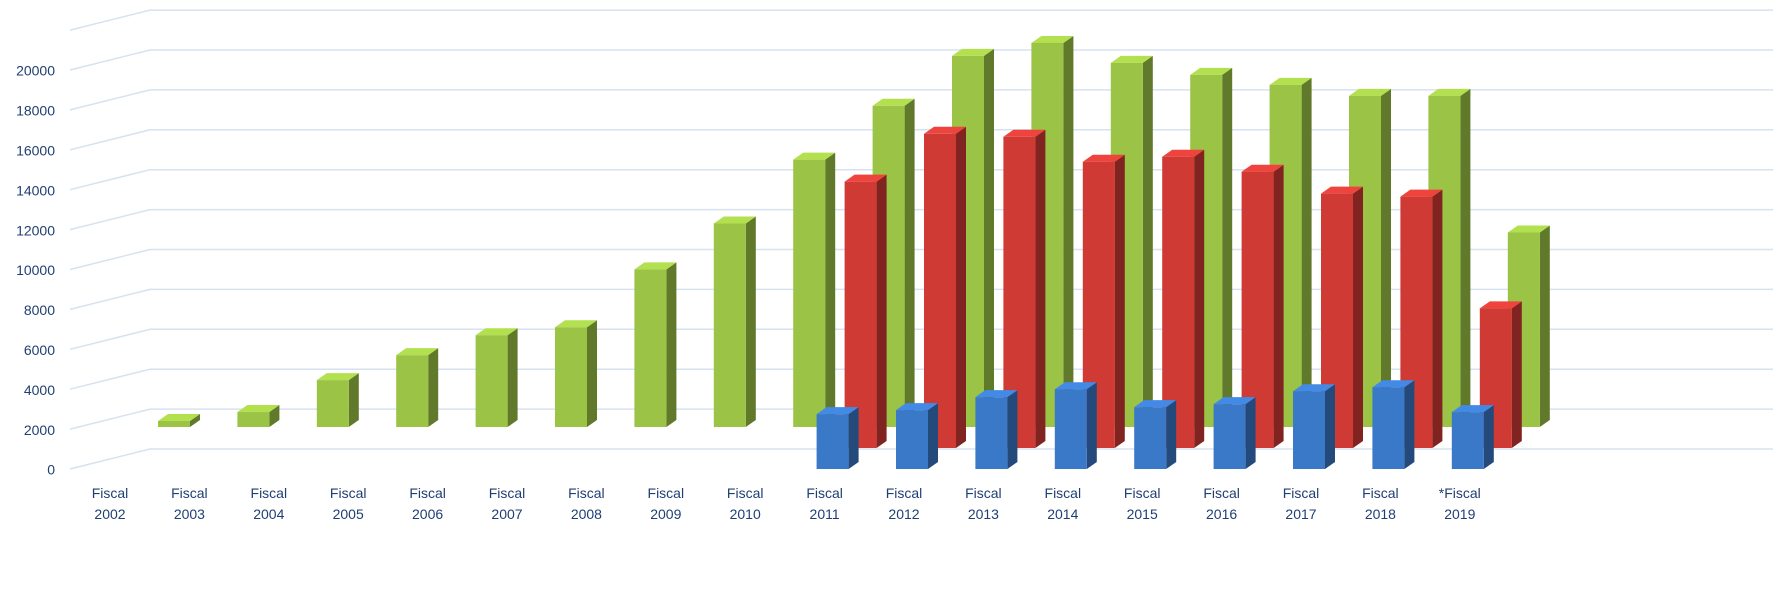 The image size is (1773, 592). Describe the element at coordinates (35, 270) in the screenshot. I see `y-tick-label: 10000` at that location.